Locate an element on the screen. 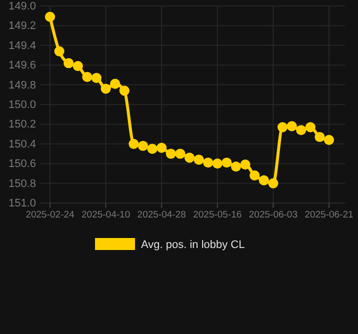 This screenshot has height=334, width=358. y-tick-label: 150.0 is located at coordinates (22, 105).